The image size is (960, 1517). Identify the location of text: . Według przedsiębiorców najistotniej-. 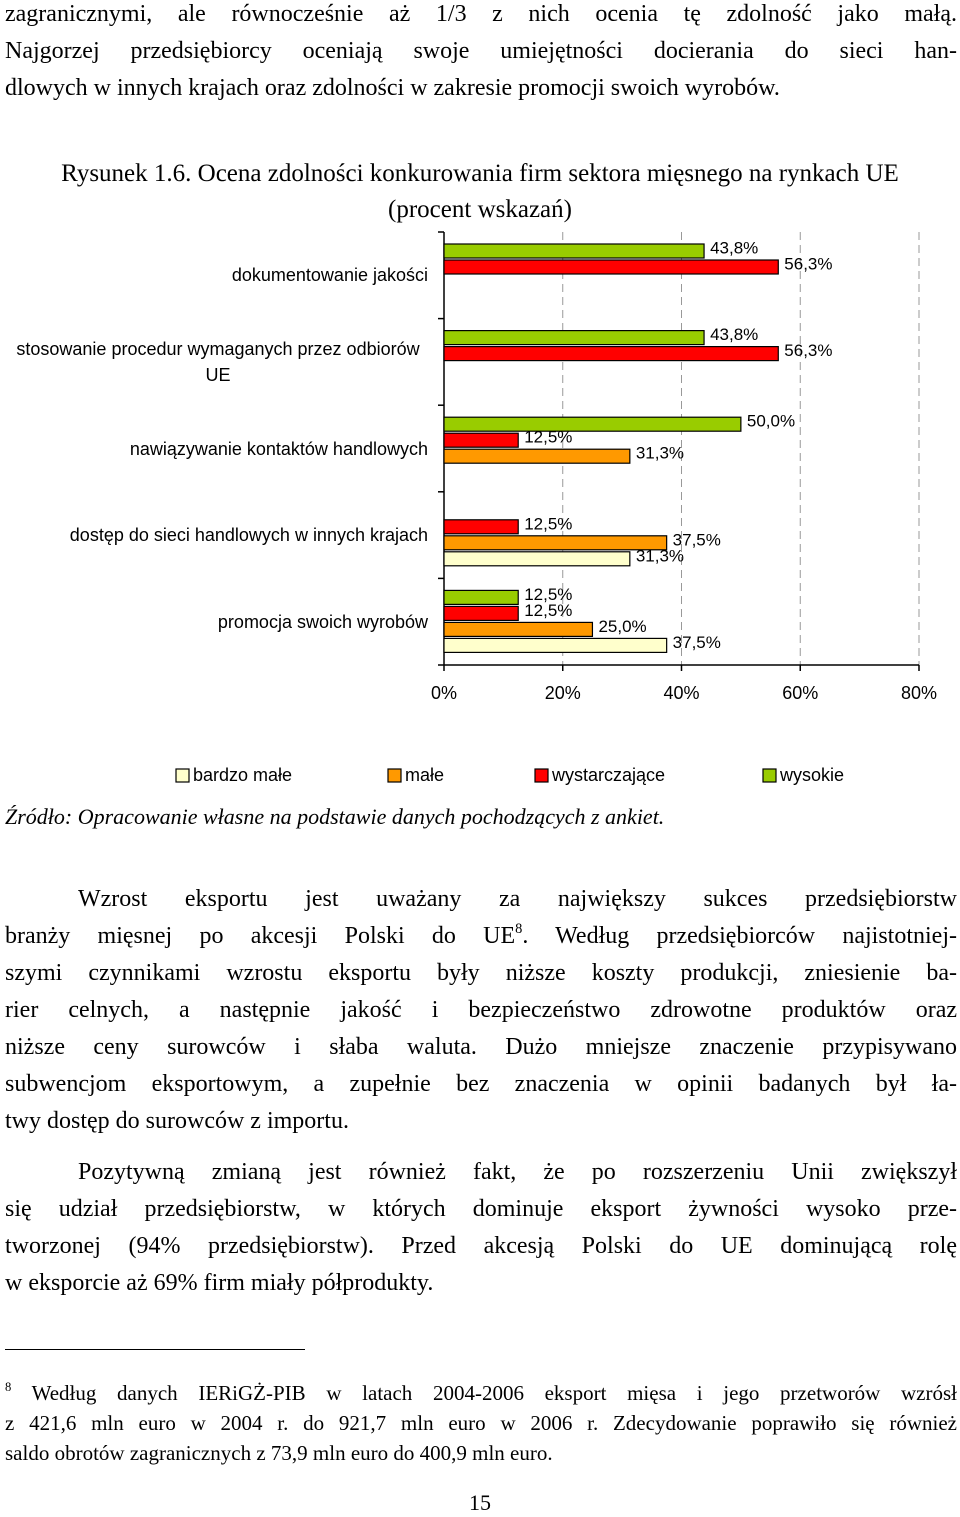
(739, 936).